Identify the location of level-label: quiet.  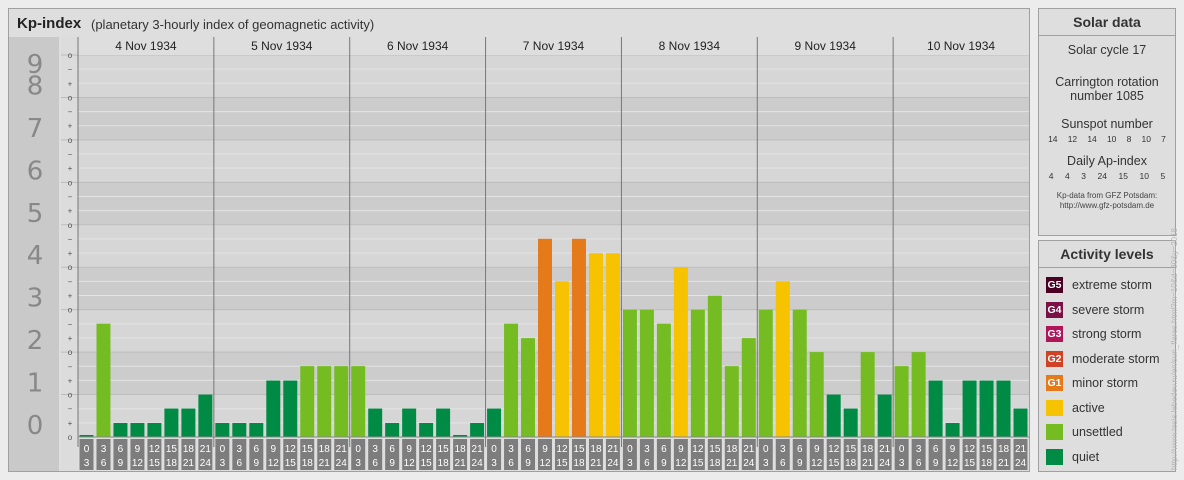
(1086, 456).